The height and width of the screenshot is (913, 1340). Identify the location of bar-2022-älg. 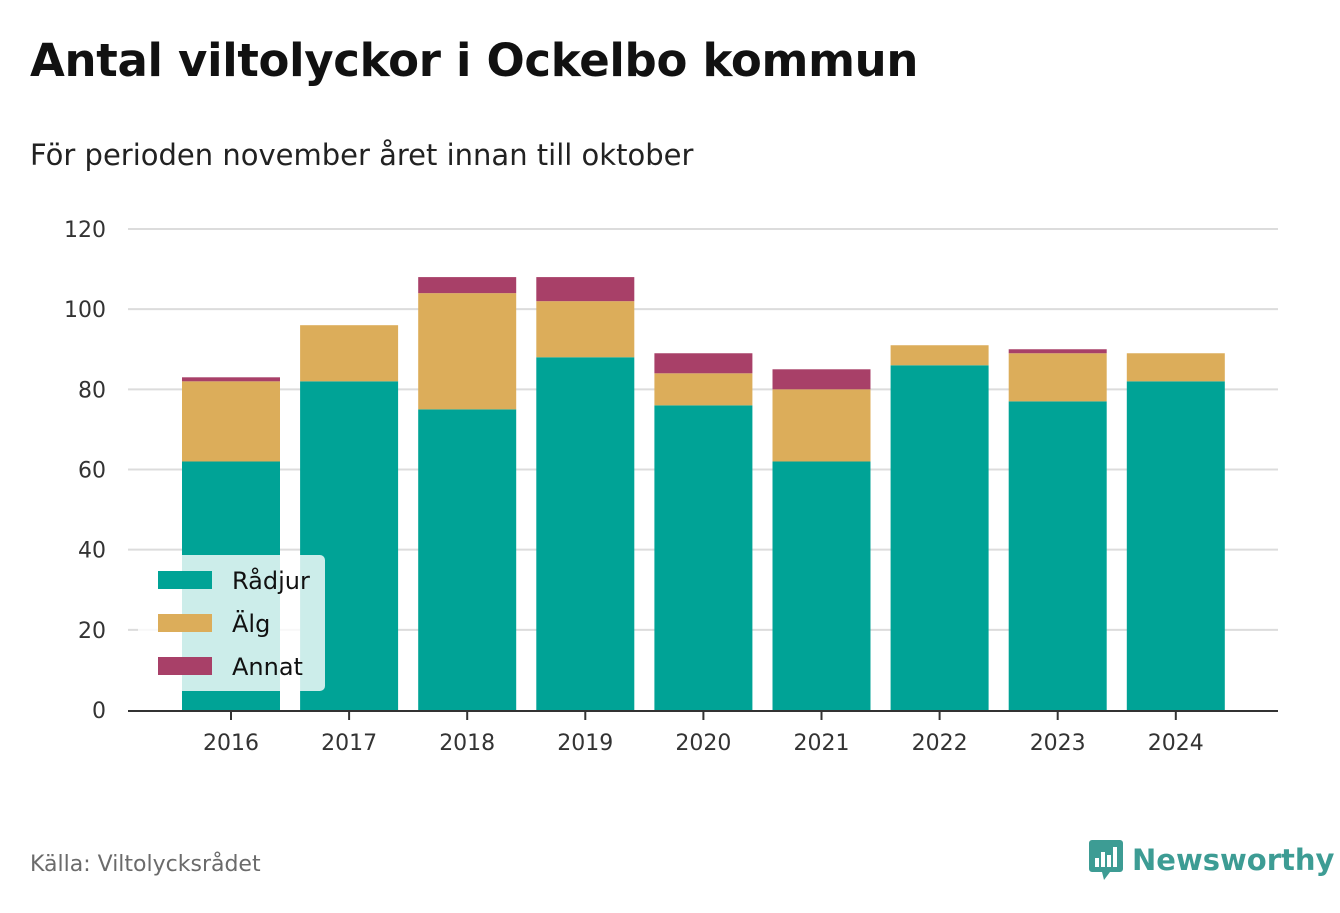
(939, 355).